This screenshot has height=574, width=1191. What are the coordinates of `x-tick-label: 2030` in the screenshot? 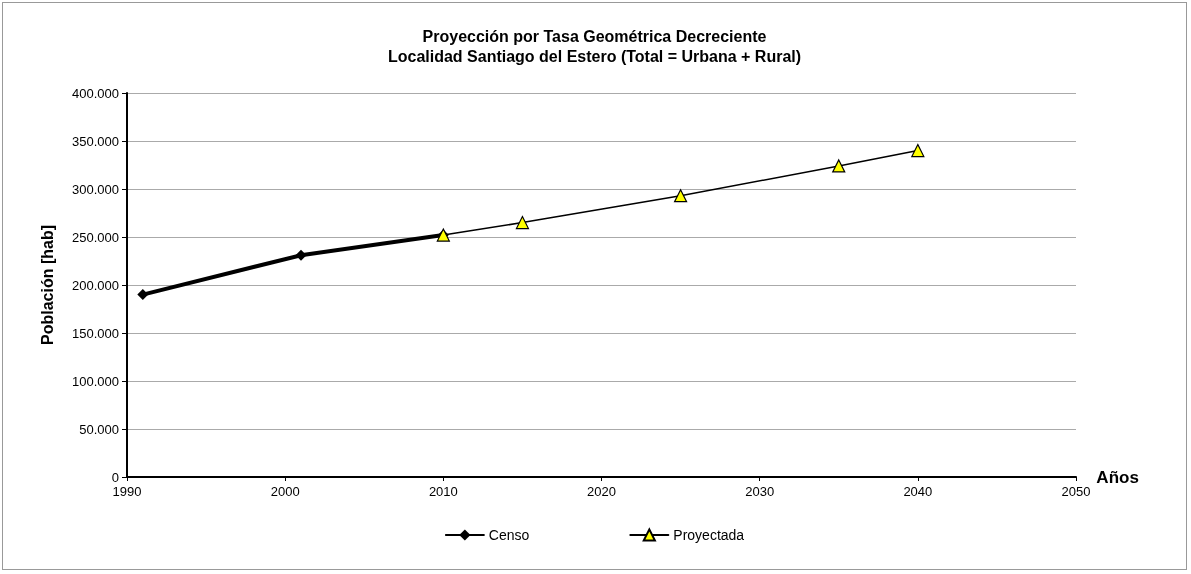 It's located at (760, 491).